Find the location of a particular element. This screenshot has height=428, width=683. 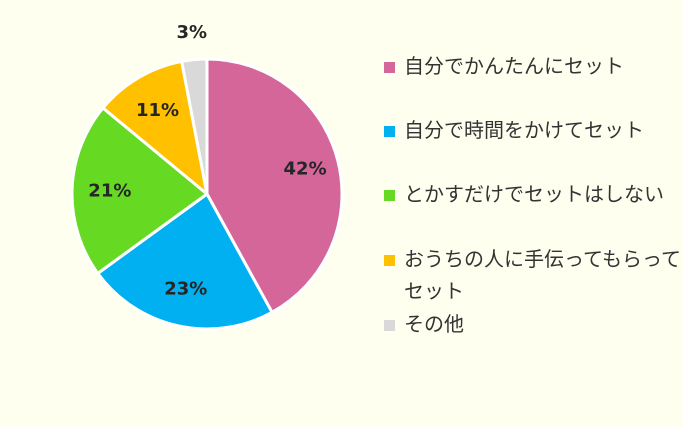

data-label-4: 3% is located at coordinates (191, 32).